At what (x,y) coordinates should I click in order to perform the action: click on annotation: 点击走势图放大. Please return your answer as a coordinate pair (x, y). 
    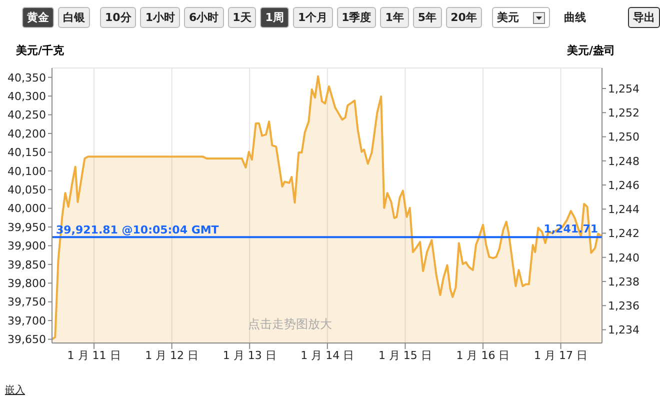
    Looking at the image, I should click on (290, 324).